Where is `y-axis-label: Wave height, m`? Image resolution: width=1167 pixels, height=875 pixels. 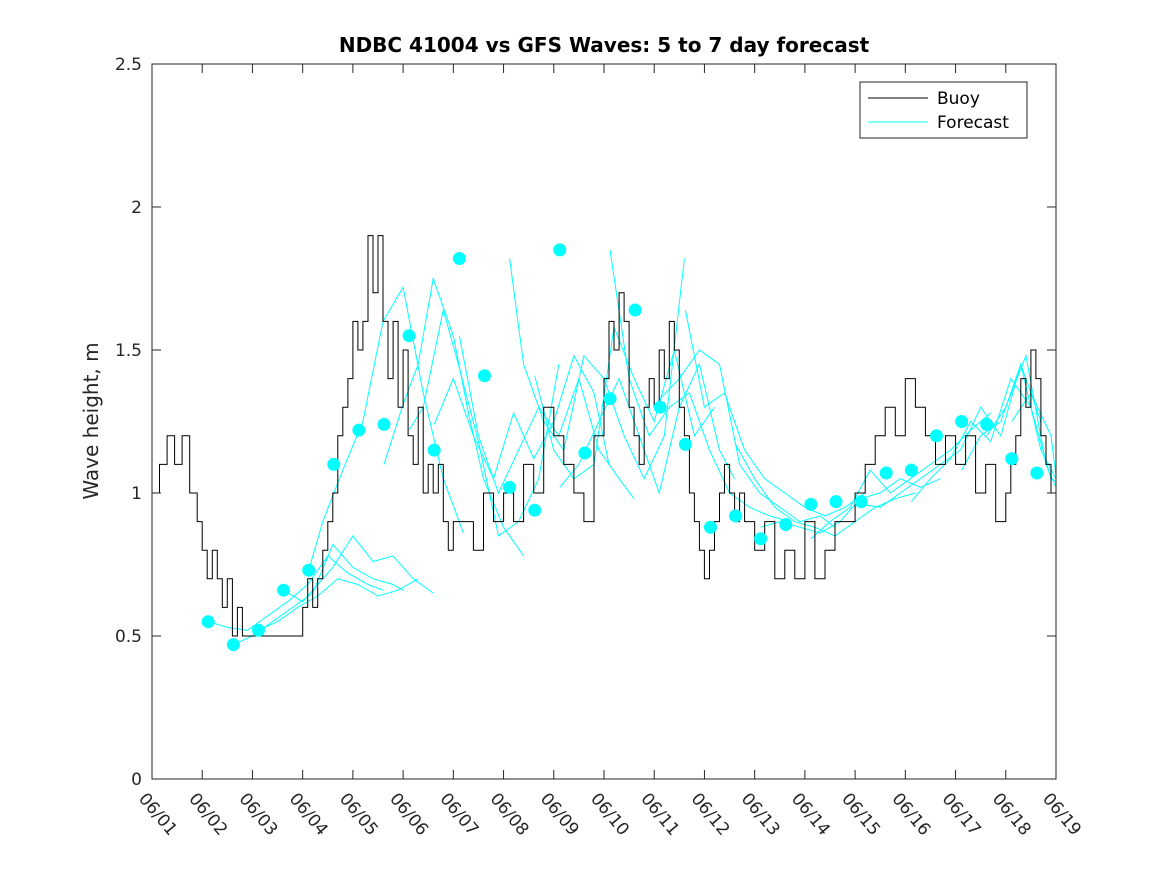
y-axis-label: Wave height, m is located at coordinates (91, 420).